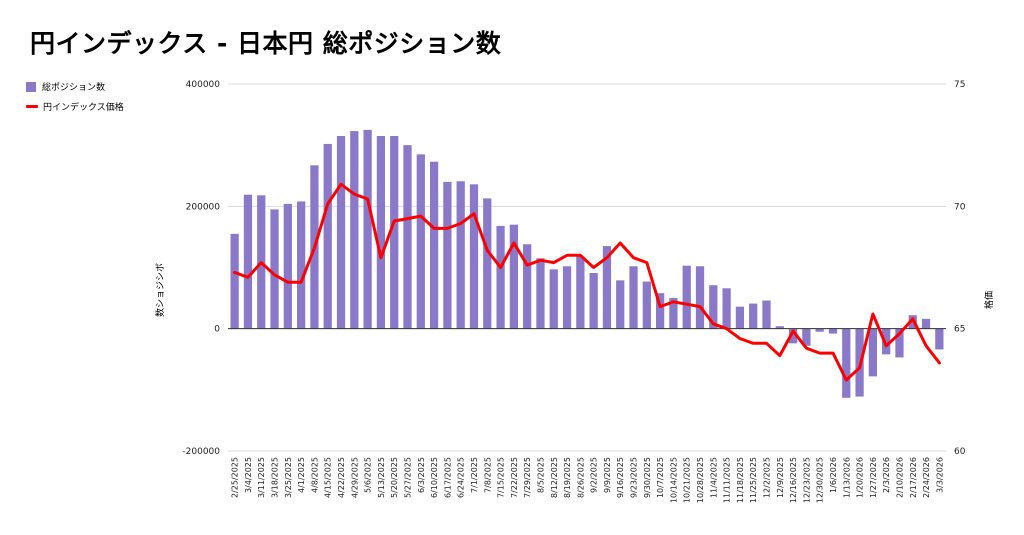  I want to click on x-tick-label: 11/4/2025, so click(713, 477).